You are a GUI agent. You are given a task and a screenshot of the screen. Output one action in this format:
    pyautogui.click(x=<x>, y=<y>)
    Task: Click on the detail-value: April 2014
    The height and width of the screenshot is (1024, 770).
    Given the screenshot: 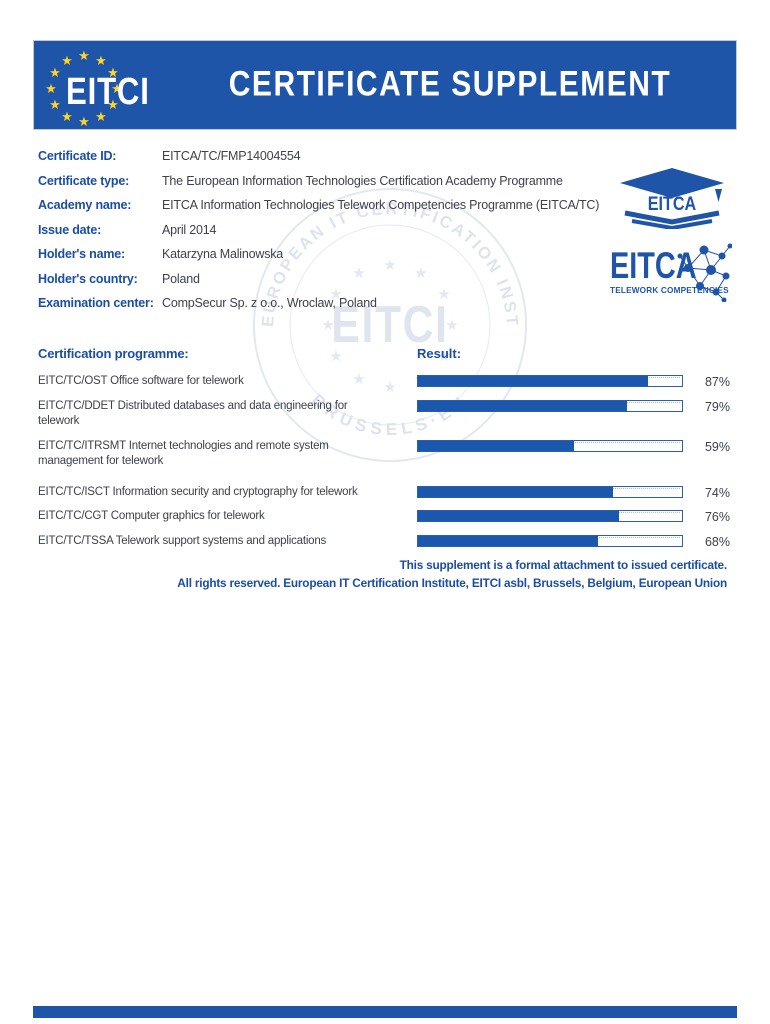 What is the action you would take?
    pyautogui.click(x=189, y=229)
    